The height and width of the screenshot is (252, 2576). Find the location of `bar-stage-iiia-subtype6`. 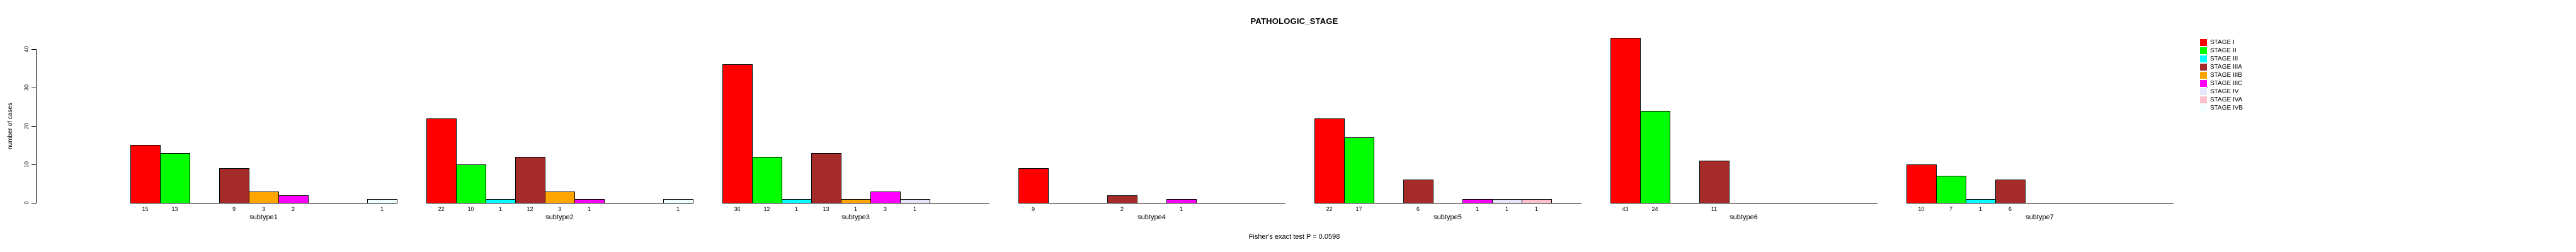

bar-stage-iiia-subtype6 is located at coordinates (1714, 182).